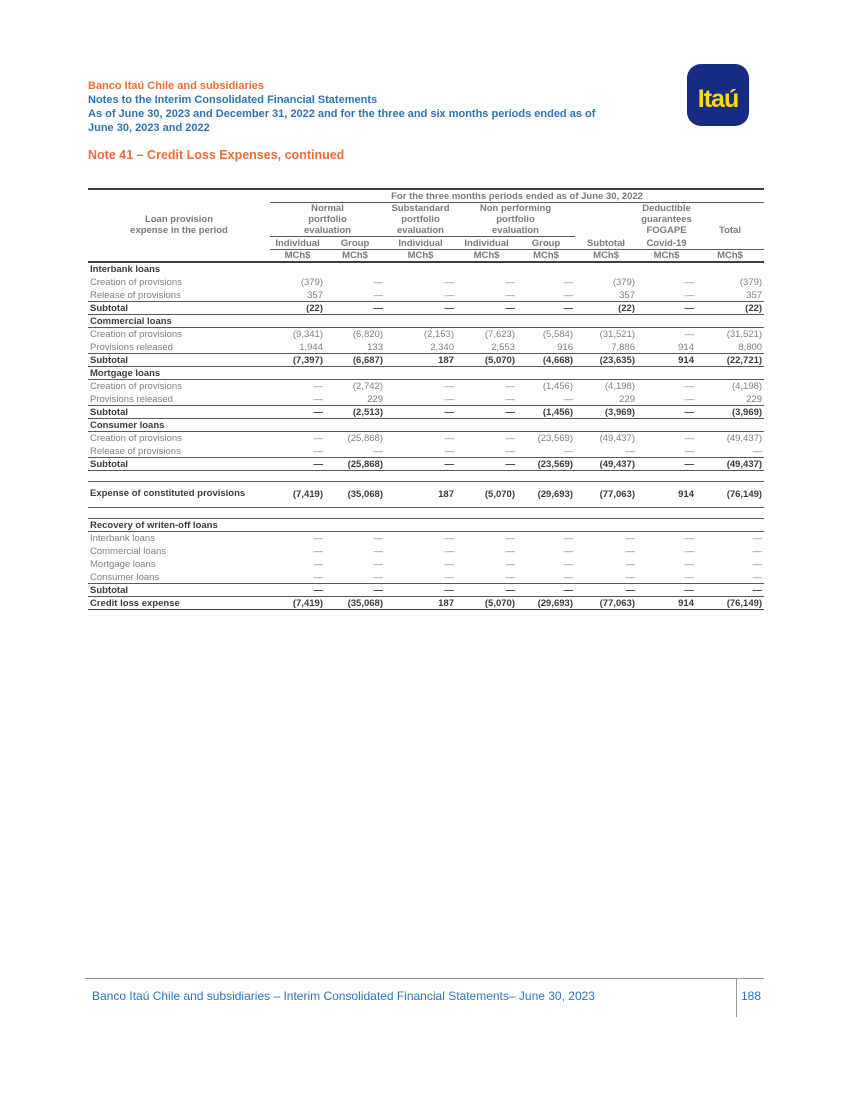  I want to click on column-group-header, so click(606, 219).